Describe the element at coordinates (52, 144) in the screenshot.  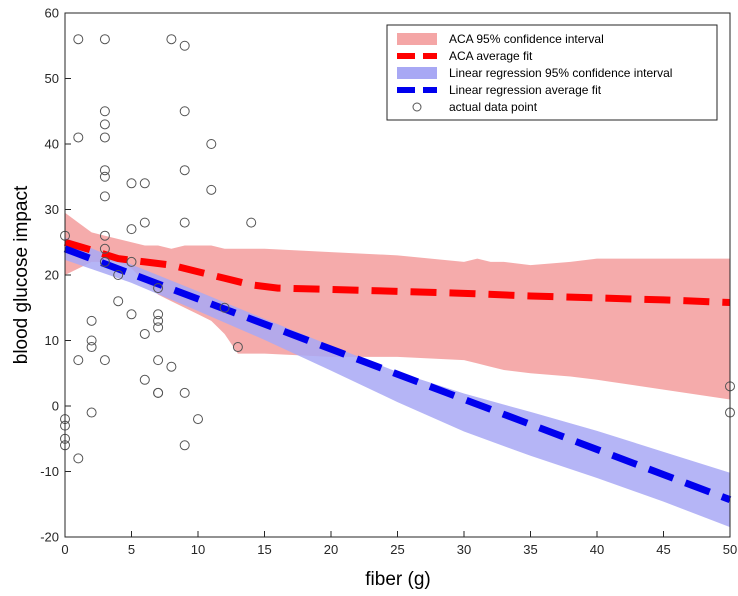
I see `y-tick-label: 40` at that location.